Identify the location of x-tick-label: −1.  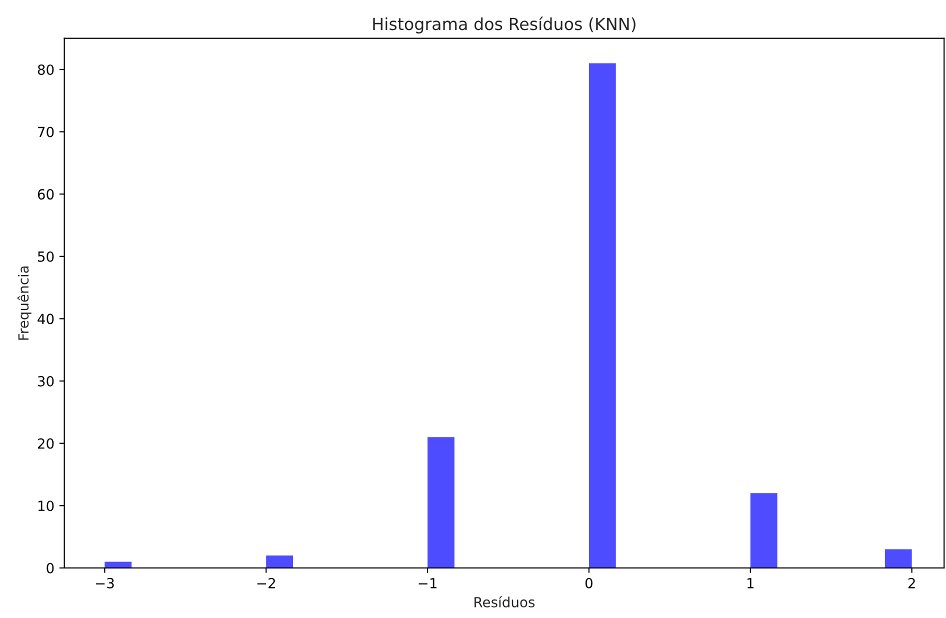
(427, 583).